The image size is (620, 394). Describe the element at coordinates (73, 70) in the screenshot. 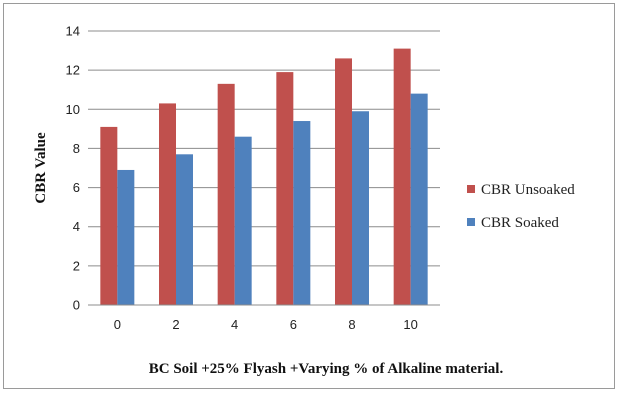

I see `y-tick-label: 12` at that location.